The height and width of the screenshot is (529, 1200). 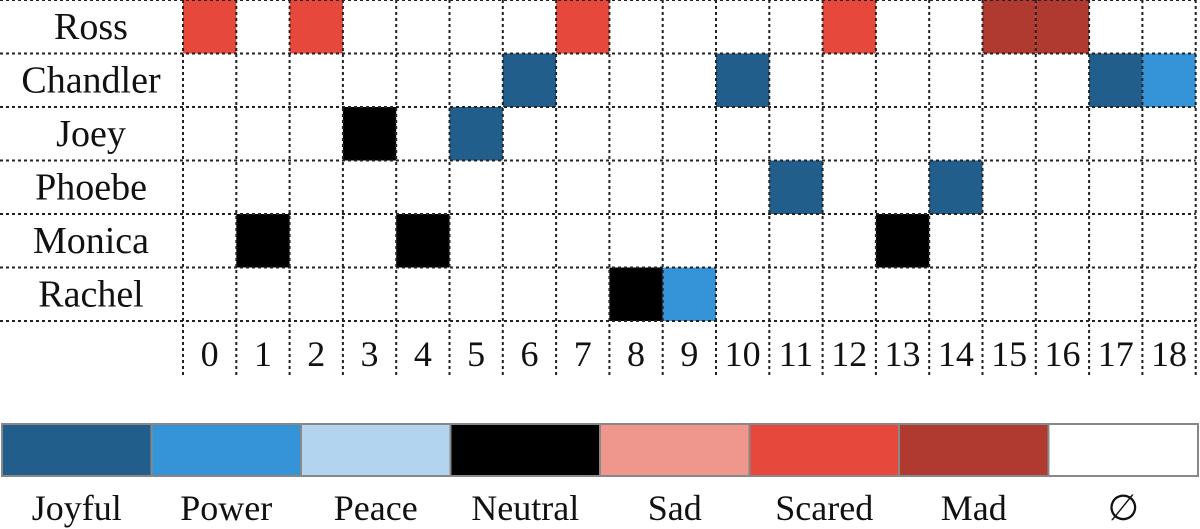 I want to click on row-label: Monica, so click(x=91, y=241).